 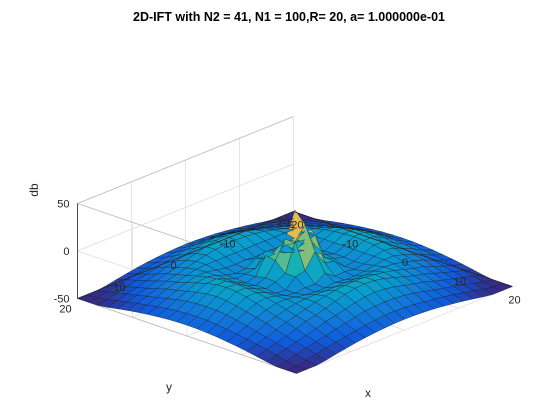 What do you see at coordinates (62, 300) in the screenshot?
I see `z-tick-label: -50` at bounding box center [62, 300].